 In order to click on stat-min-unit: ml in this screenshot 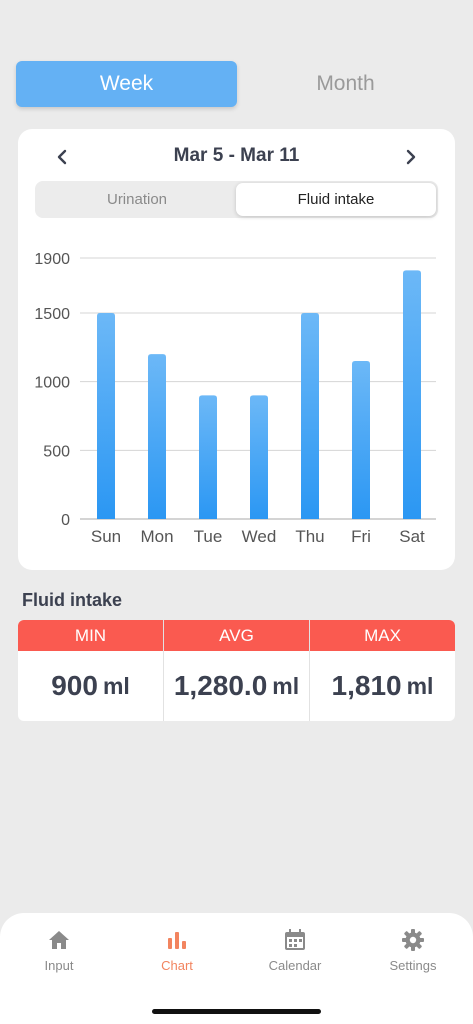, I will do `click(116, 685)`.